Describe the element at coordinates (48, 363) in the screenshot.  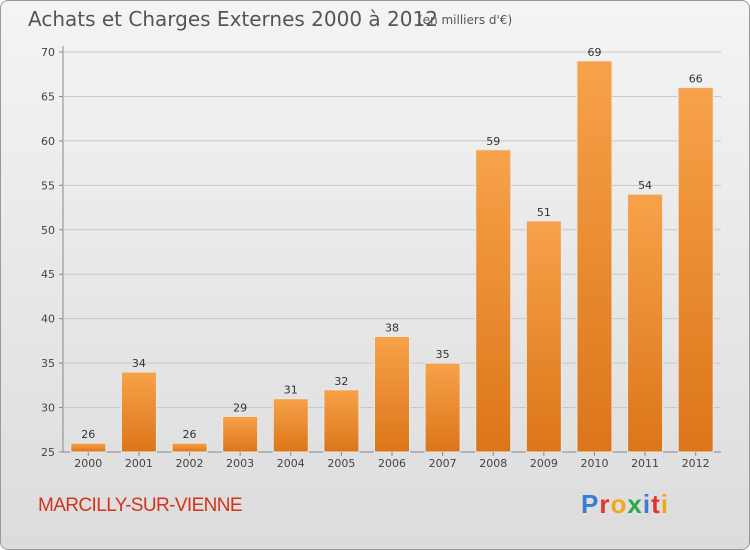
I see `y-tick-label: 35` at that location.